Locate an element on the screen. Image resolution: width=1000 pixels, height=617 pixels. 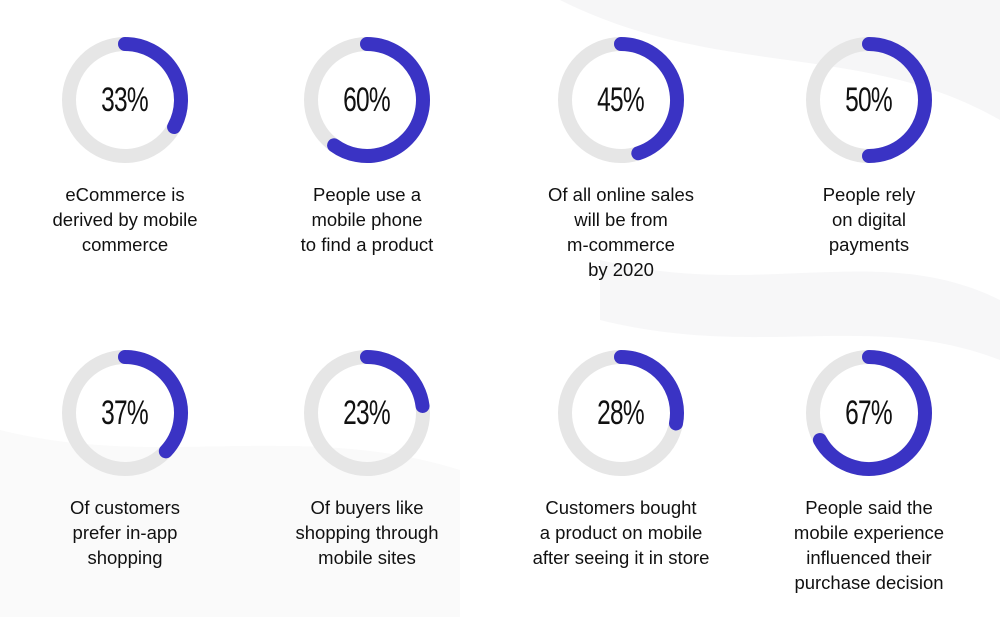
progress-ring: 60% is located at coordinates (367, 100).